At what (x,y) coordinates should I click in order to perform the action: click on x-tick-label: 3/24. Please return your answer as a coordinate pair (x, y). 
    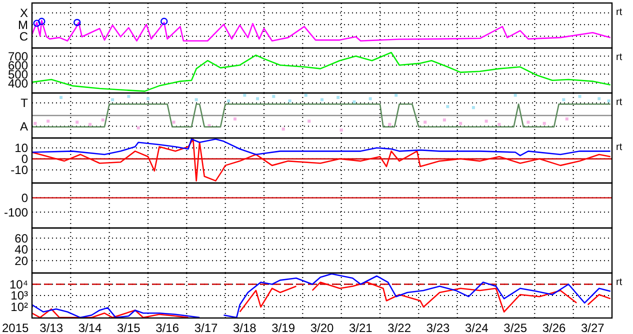
    Looking at the image, I should click on (476, 327).